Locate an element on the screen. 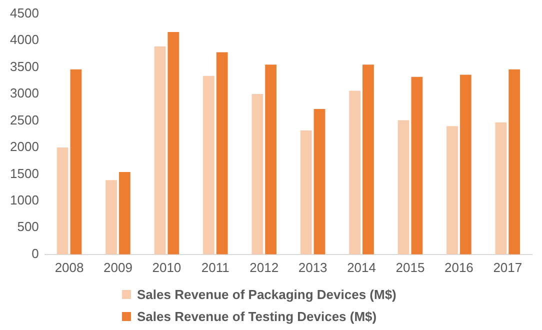 The image size is (542, 330). x-tick-label: 2016 is located at coordinates (459, 267).